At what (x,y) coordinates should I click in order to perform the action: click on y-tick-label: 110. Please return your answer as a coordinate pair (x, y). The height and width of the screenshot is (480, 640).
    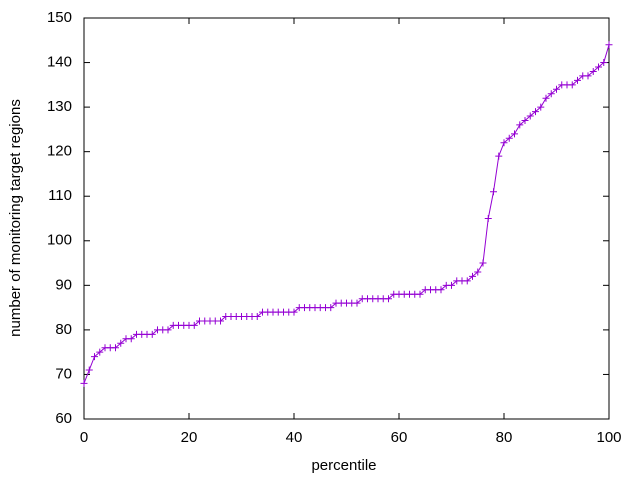
    Looking at the image, I should click on (60, 195).